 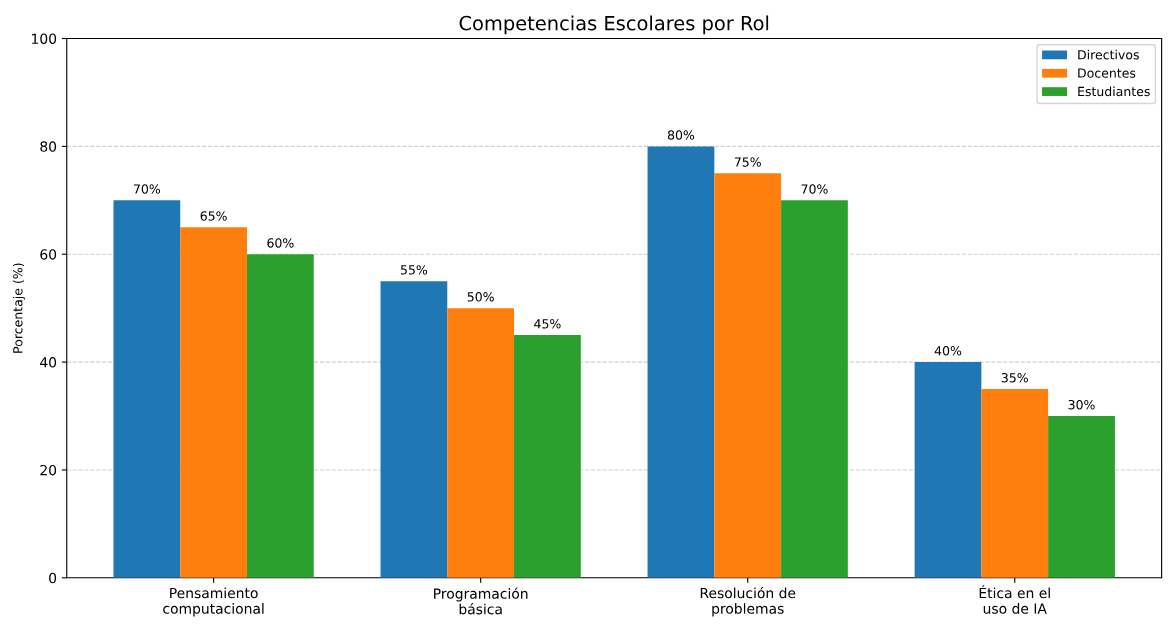 What do you see at coordinates (547, 324) in the screenshot?
I see `data-label: 45%` at bounding box center [547, 324].